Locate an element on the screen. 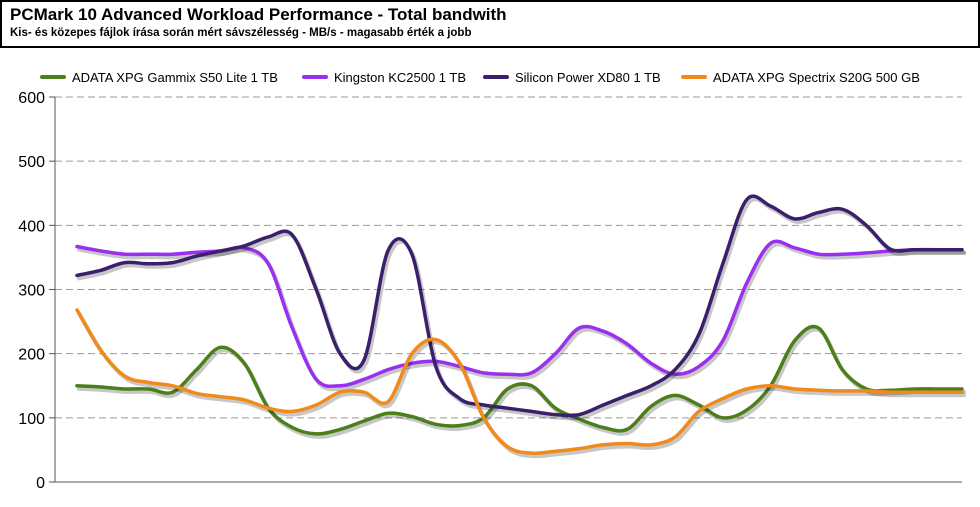 The image size is (980, 507). y-tick-label: 400 is located at coordinates (31, 226).